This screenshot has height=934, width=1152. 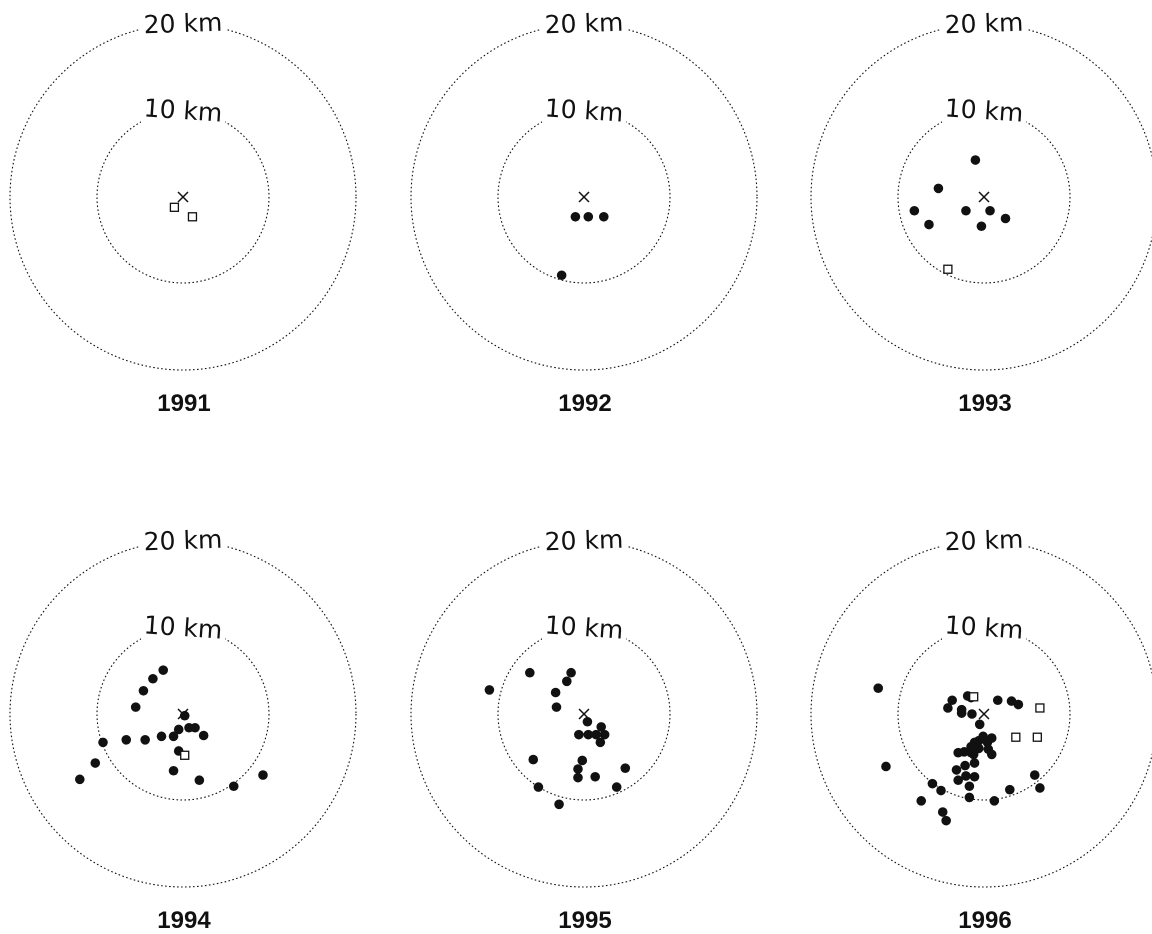 I want to click on year-label: 1996, so click(x=984, y=920).